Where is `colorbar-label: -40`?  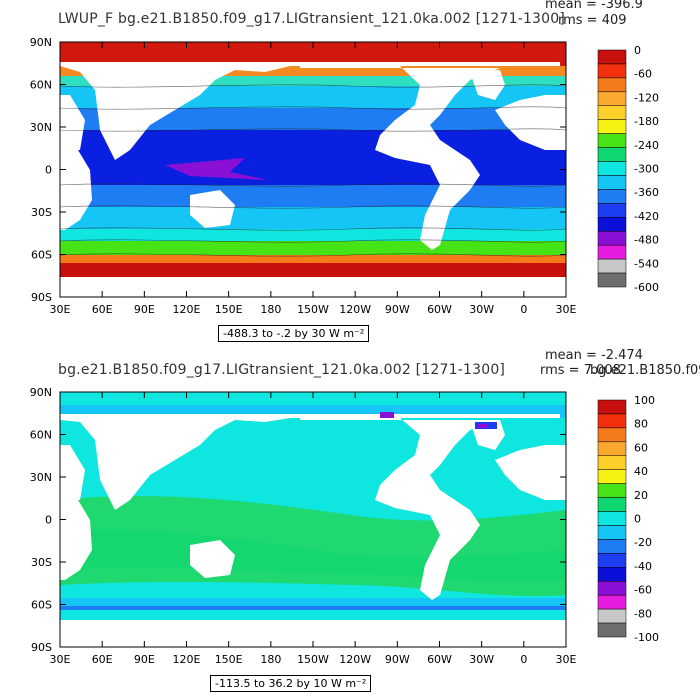
colorbar-label: -40 is located at coordinates (643, 566).